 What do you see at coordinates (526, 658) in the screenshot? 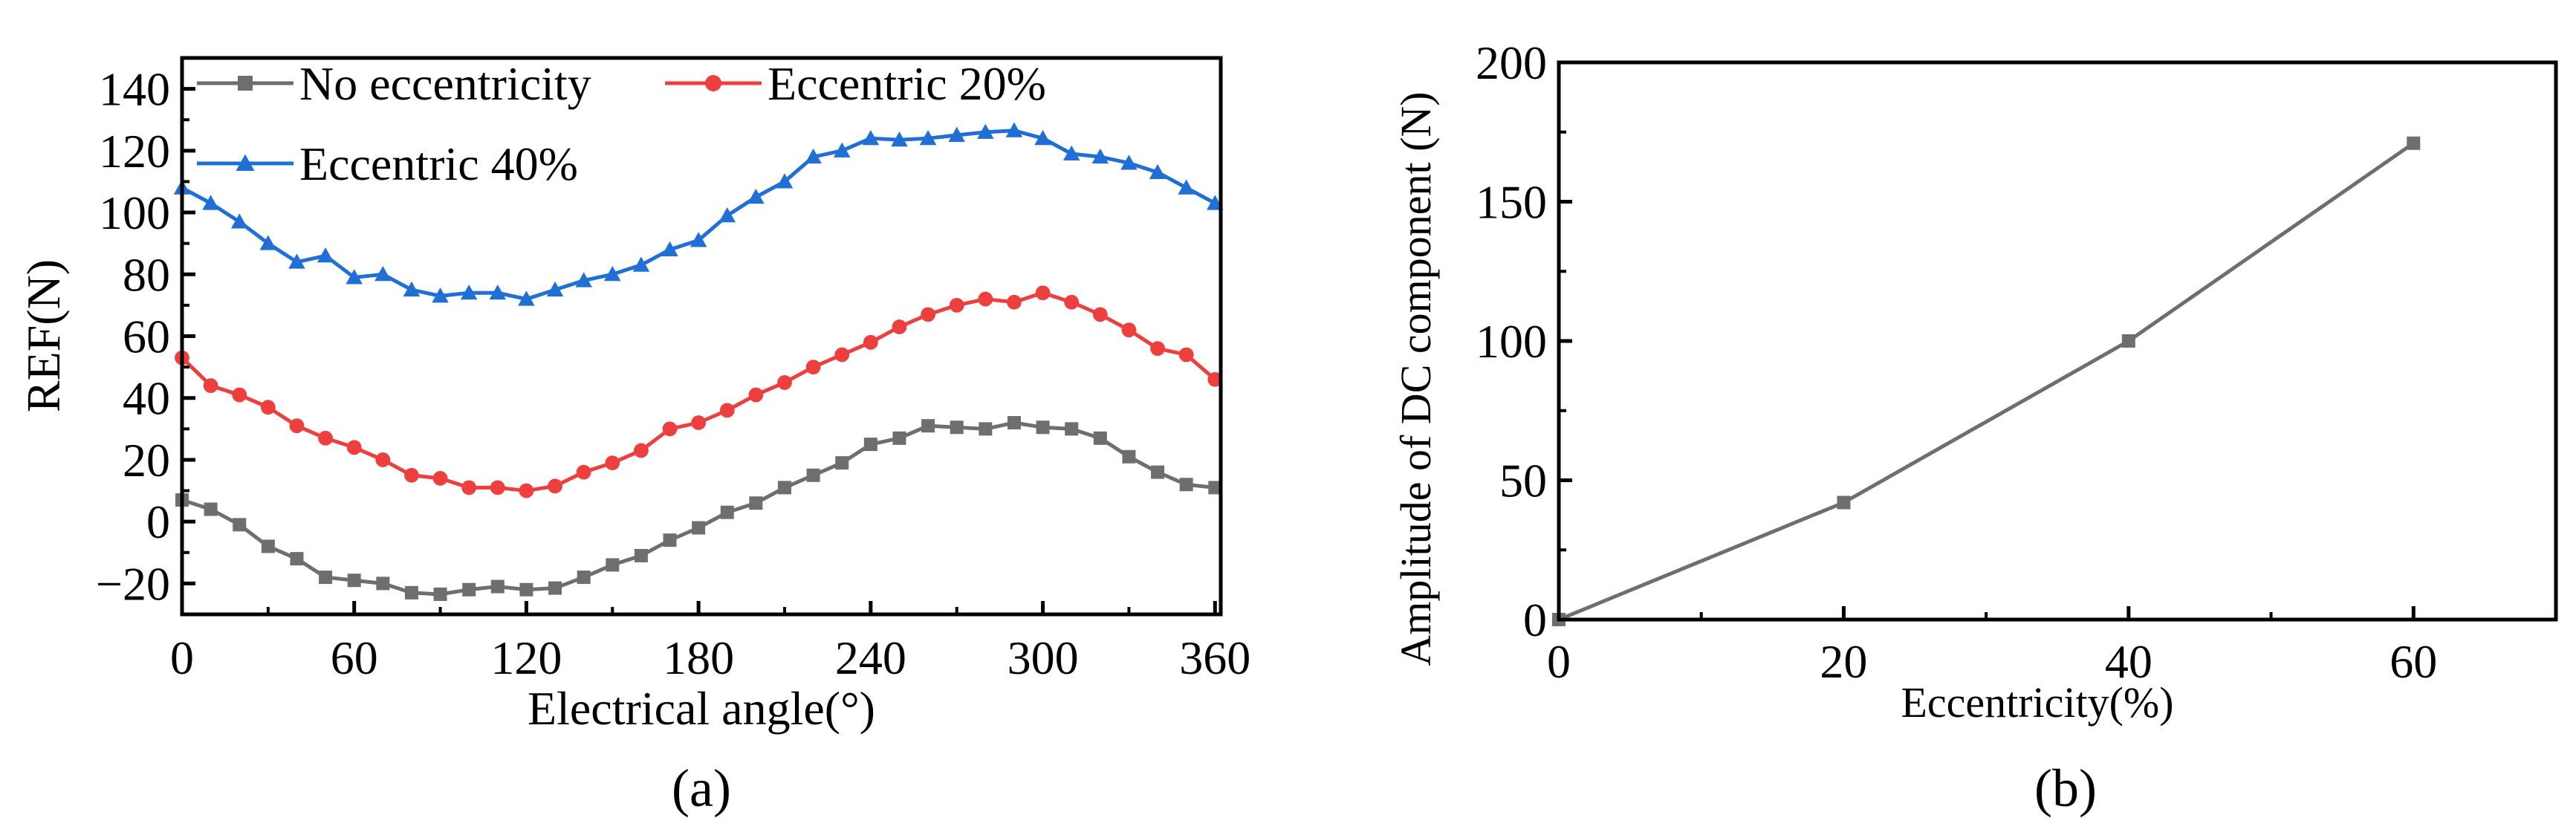
I see `x-tick-label: 120` at bounding box center [526, 658].